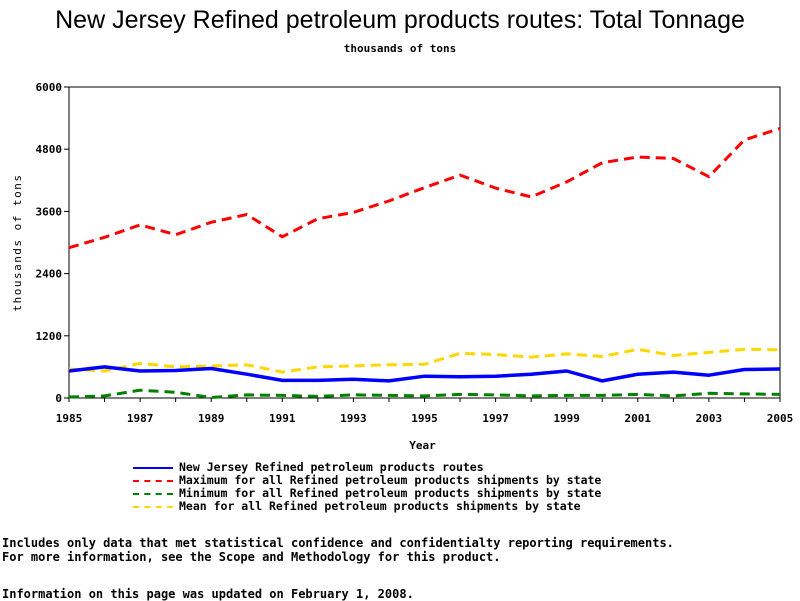  I want to click on x-axis-label: Year, so click(422, 445).